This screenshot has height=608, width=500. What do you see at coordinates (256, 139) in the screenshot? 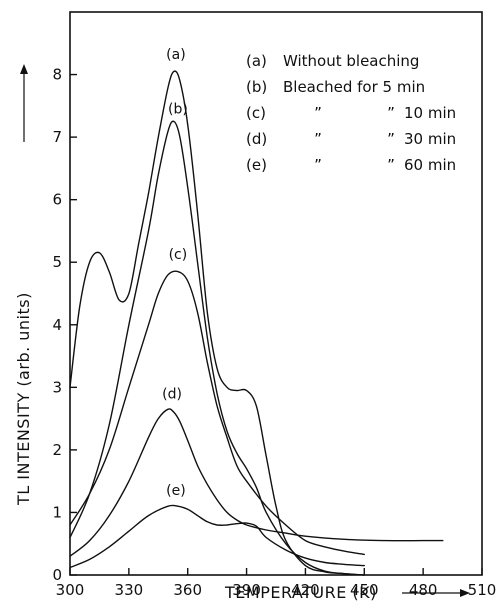
I see `legend-key: (d)` at bounding box center [256, 139].